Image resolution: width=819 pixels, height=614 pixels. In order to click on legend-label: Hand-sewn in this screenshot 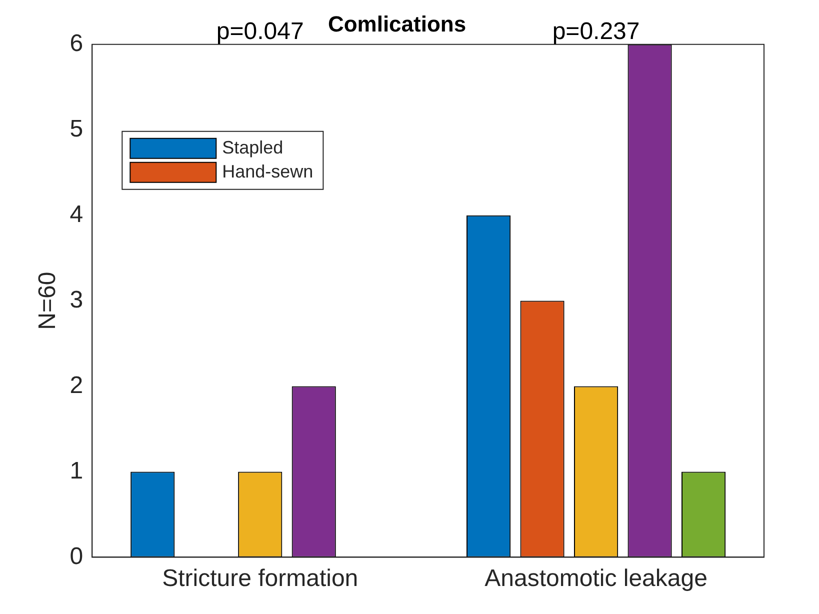, I will do `click(268, 171)`.